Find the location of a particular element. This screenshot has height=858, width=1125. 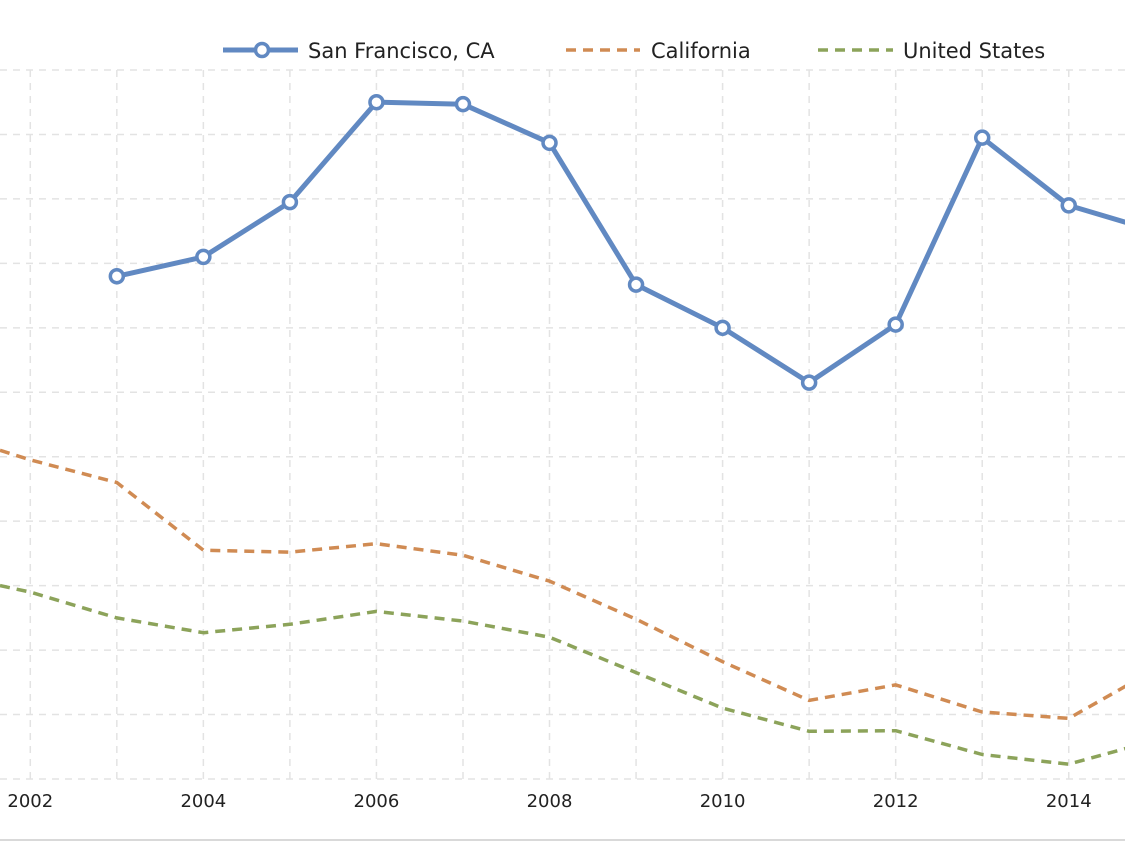

legend-label-california: California is located at coordinates (701, 51).